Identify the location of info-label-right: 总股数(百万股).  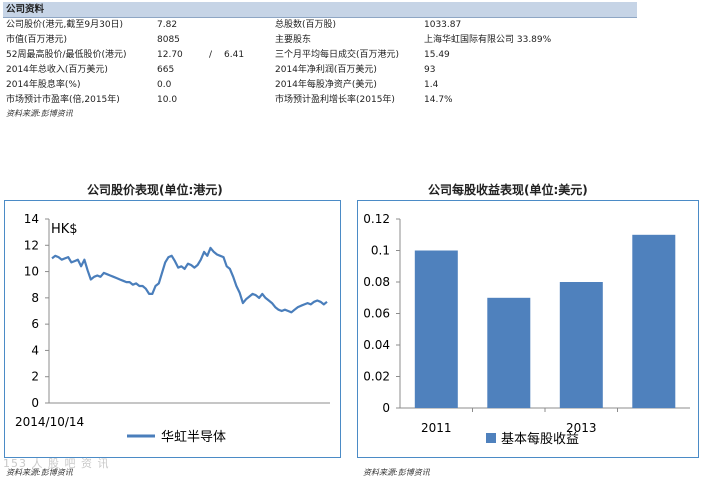
(306, 25).